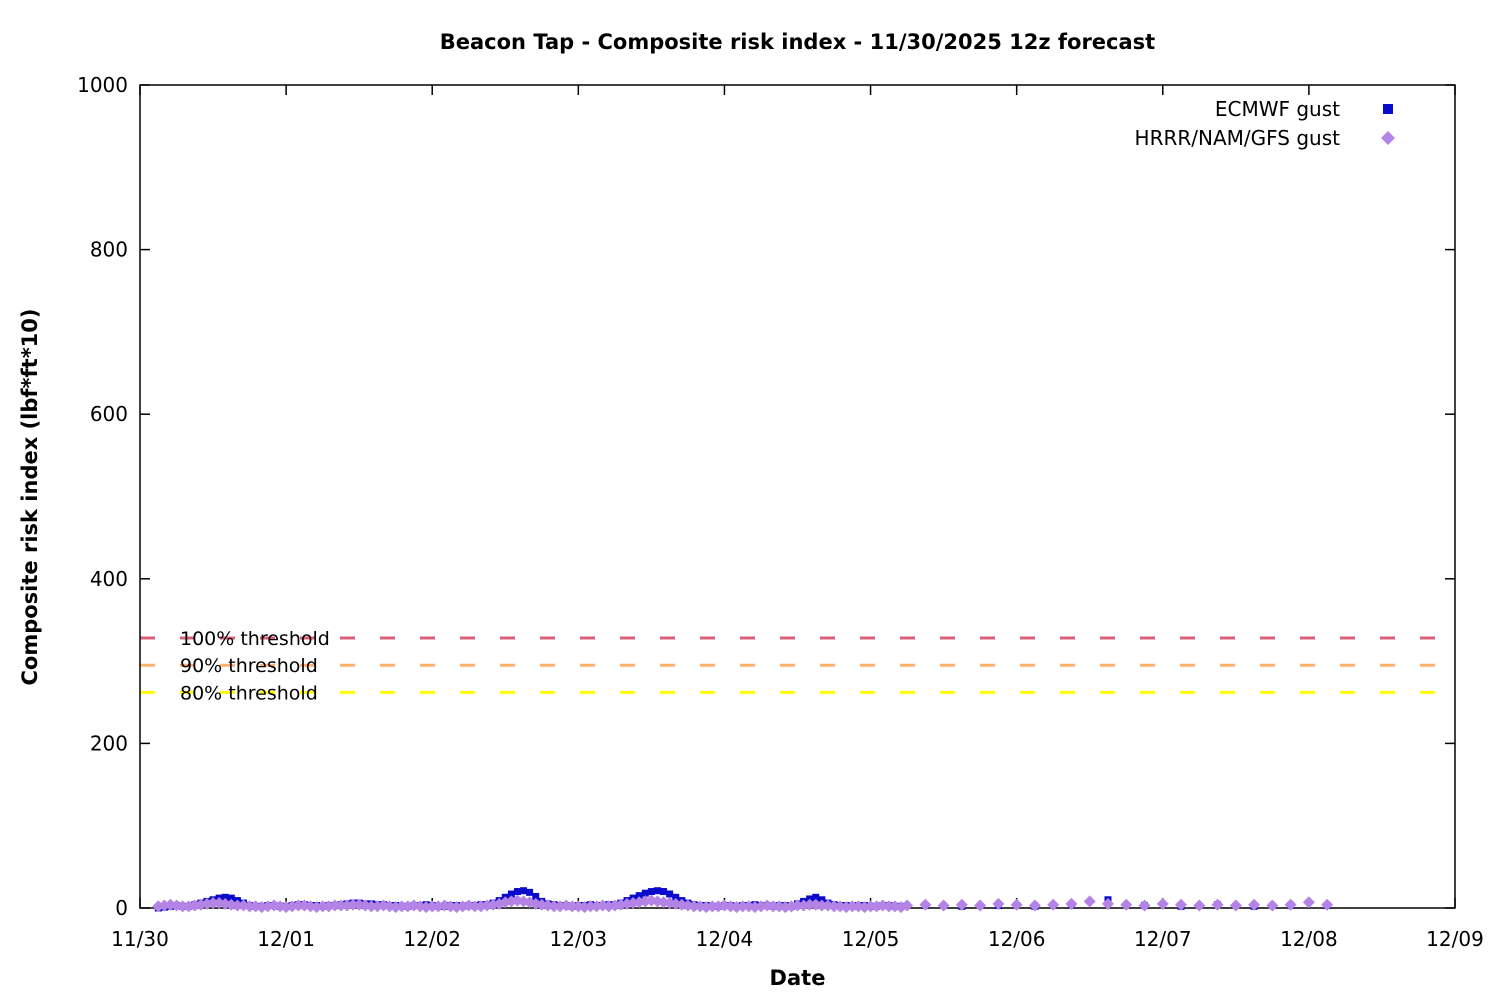  I want to click on x-axis-title: Date, so click(797, 978).